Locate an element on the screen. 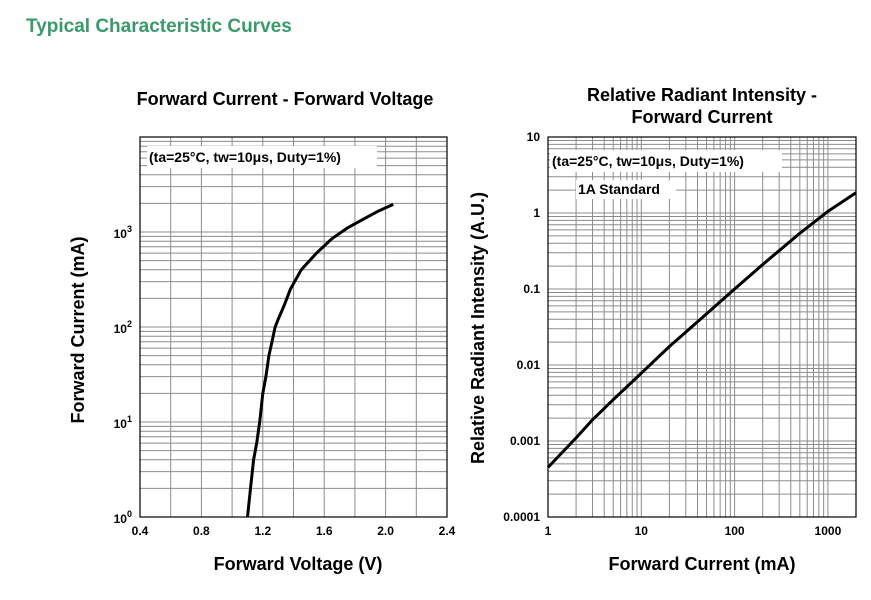 This screenshot has width=871, height=600. chart2-y-tick-label: 0.01 is located at coordinates (529, 365).